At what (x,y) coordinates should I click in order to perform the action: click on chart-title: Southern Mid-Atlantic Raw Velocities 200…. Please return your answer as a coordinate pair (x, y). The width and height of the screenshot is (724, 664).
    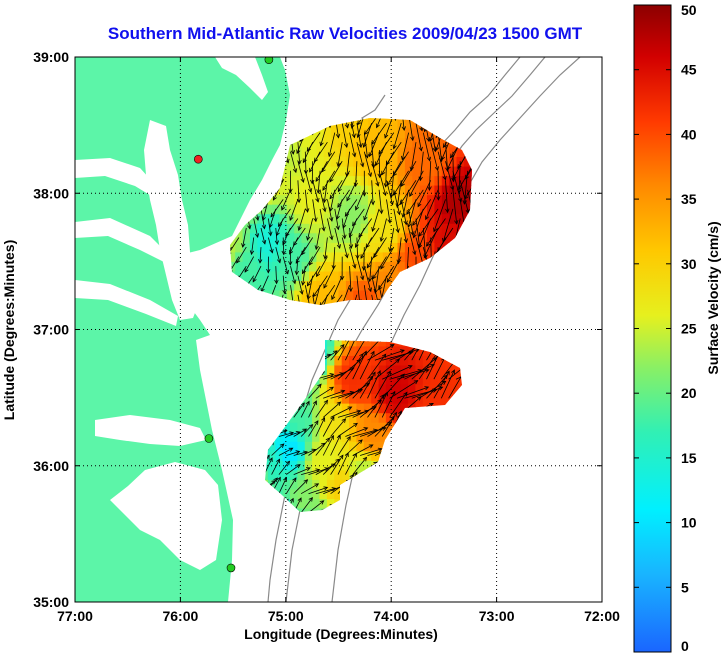
    Looking at the image, I should click on (345, 33).